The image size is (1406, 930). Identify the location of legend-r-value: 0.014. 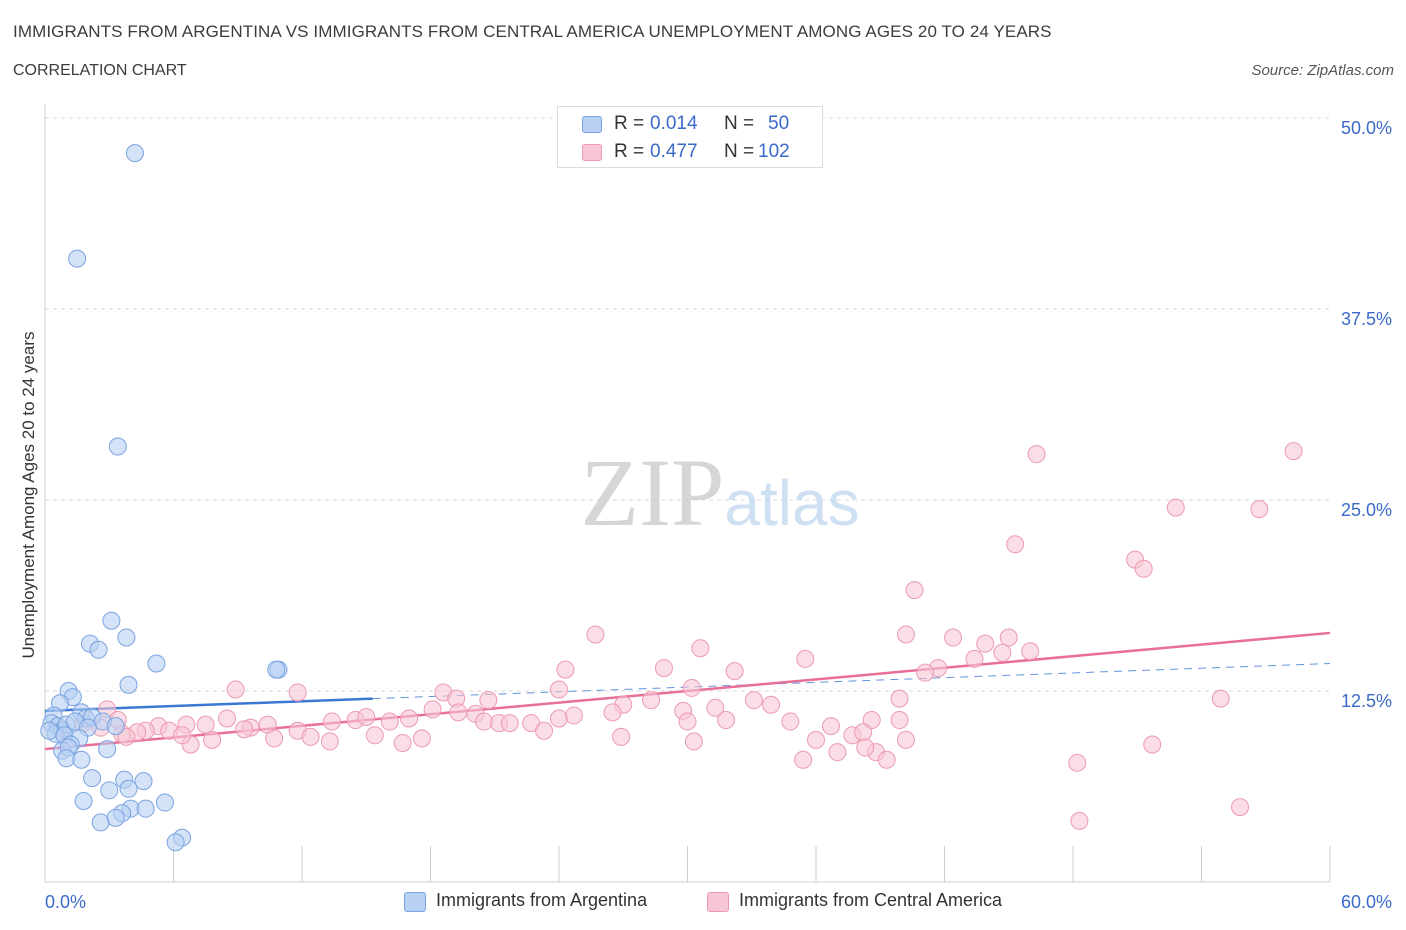
(674, 123).